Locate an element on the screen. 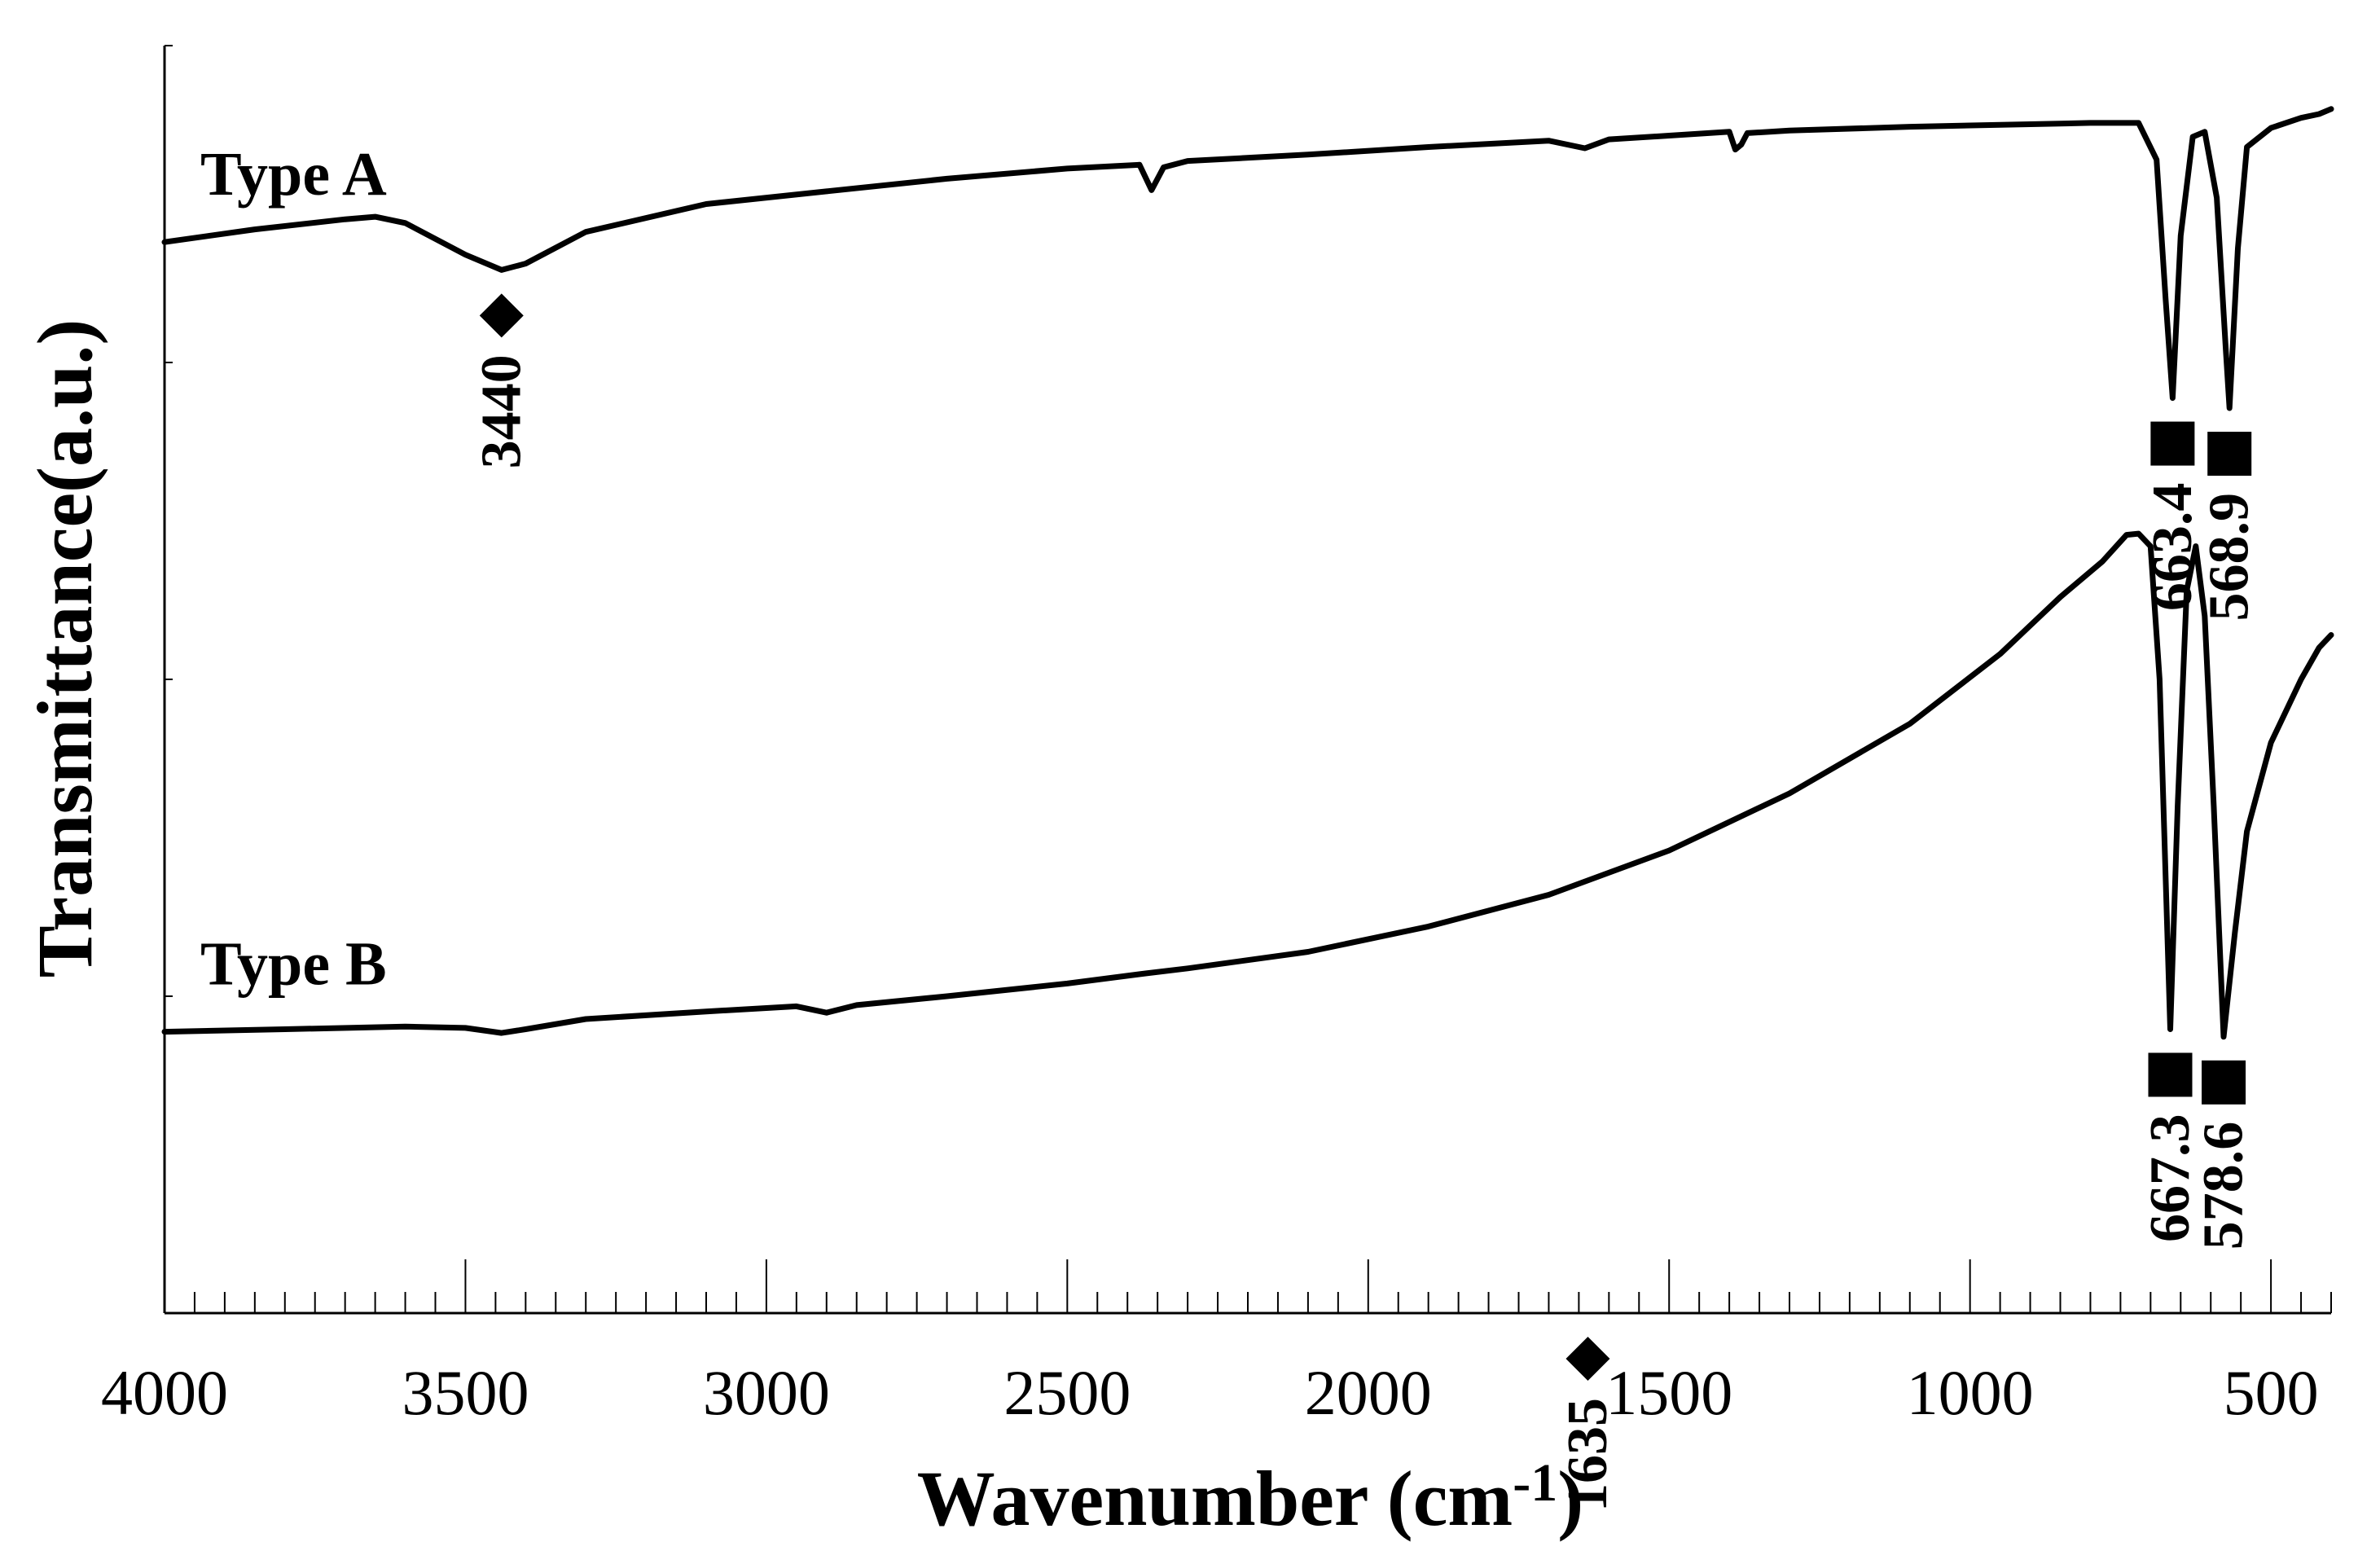 The image size is (2380, 1564). x-tick-label: 1500 is located at coordinates (1669, 1392).